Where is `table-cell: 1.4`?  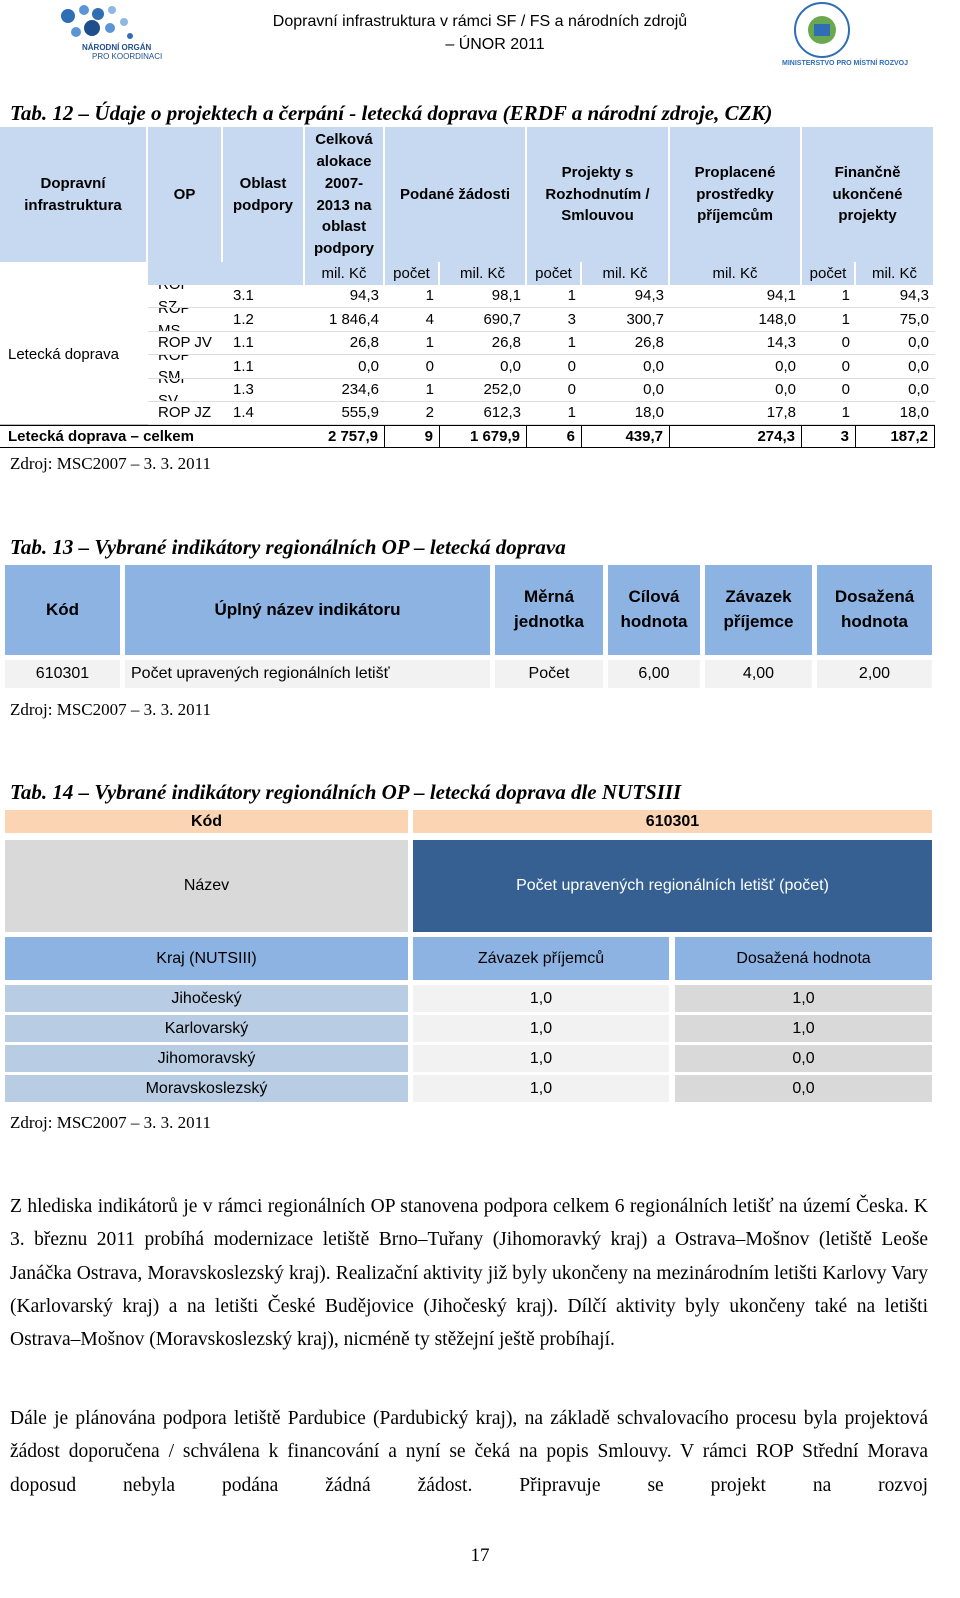 table-cell: 1.4 is located at coordinates (264, 414).